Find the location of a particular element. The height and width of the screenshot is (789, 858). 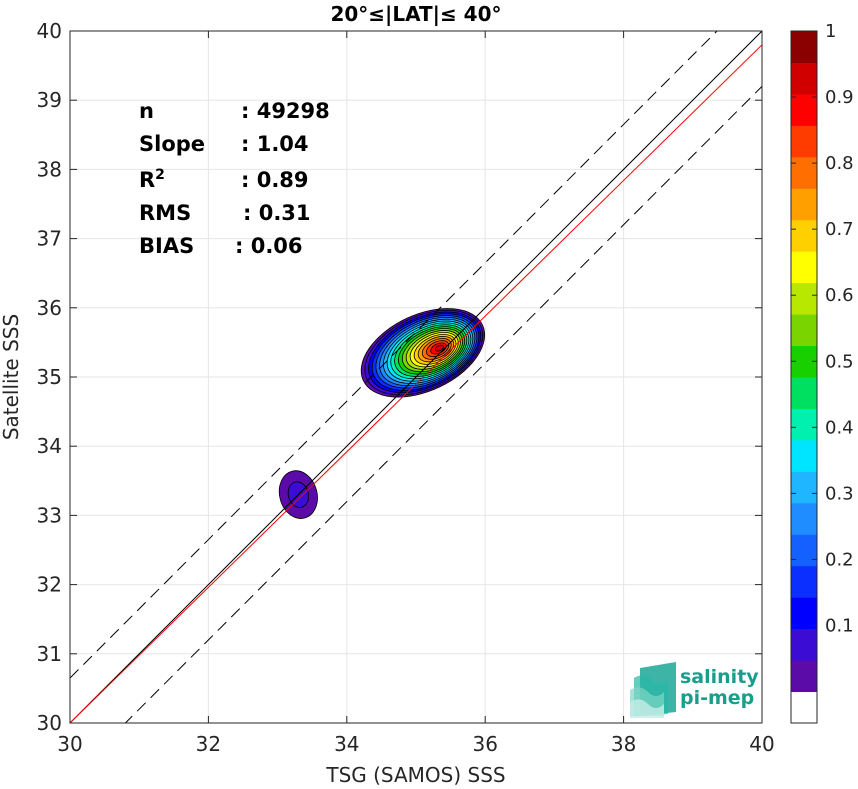

logo: salinity pi-mep is located at coordinates (694, 690).